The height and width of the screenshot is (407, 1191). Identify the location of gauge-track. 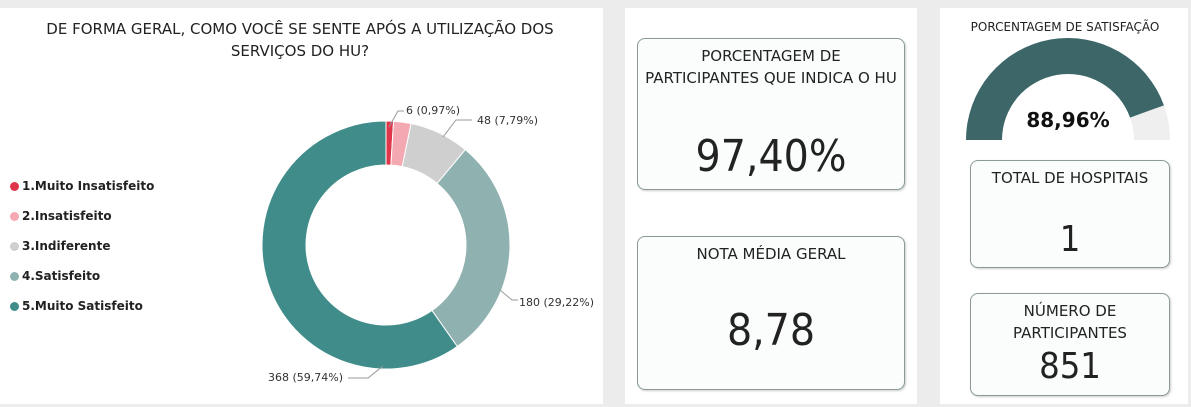
(1150, 122).